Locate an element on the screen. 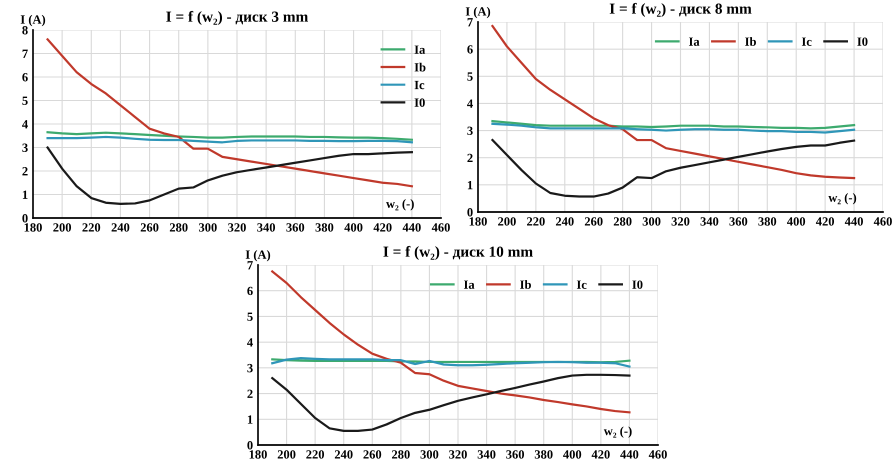  y-tick-label: 8 is located at coordinates (25, 30).